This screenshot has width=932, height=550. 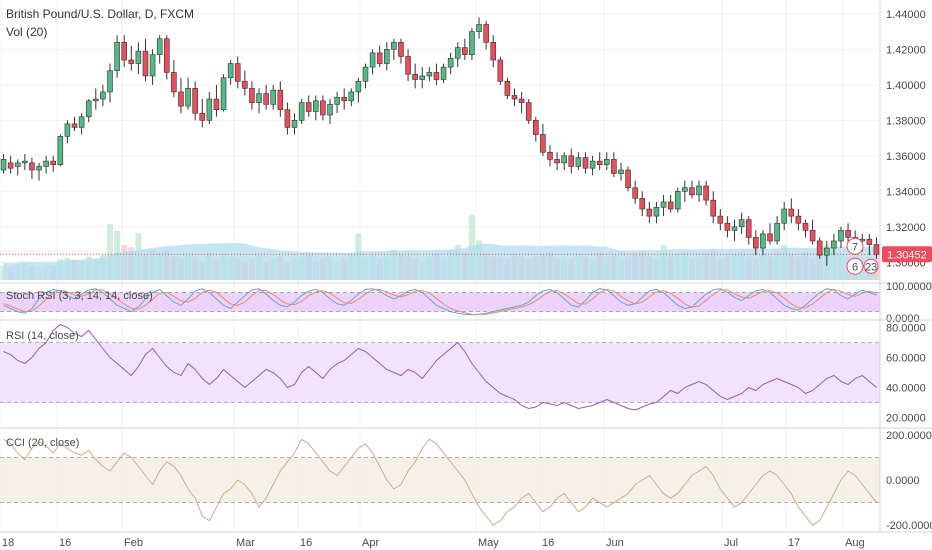 I want to click on indicator-tick-label: 100.0000, so click(x=909, y=287).